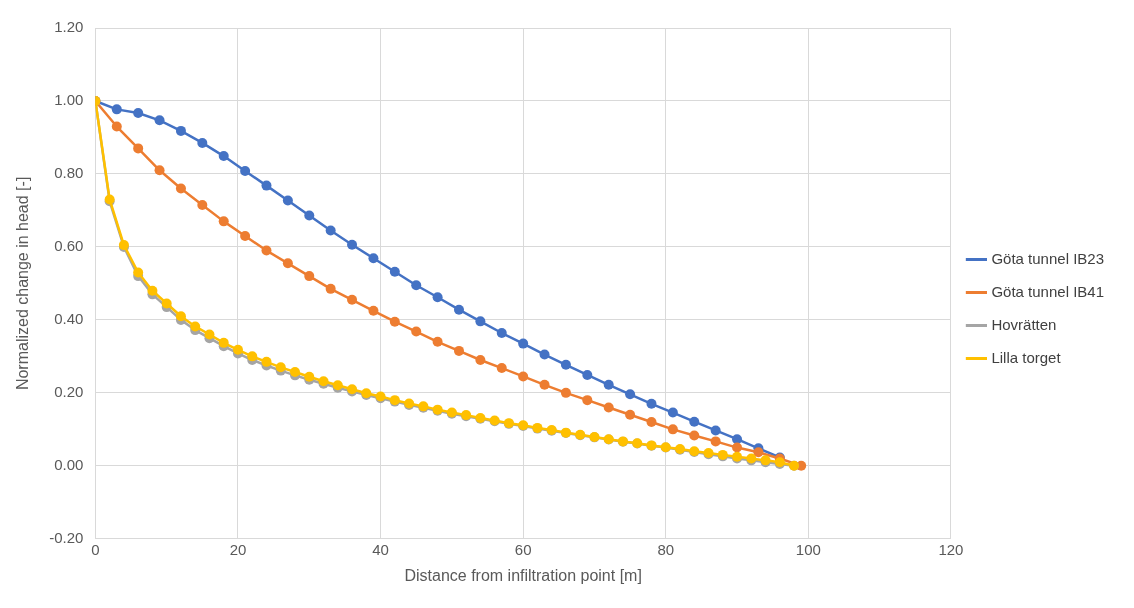 This screenshot has width=1134, height=608. I want to click on legend-label: Hovrätten, so click(1024, 324).